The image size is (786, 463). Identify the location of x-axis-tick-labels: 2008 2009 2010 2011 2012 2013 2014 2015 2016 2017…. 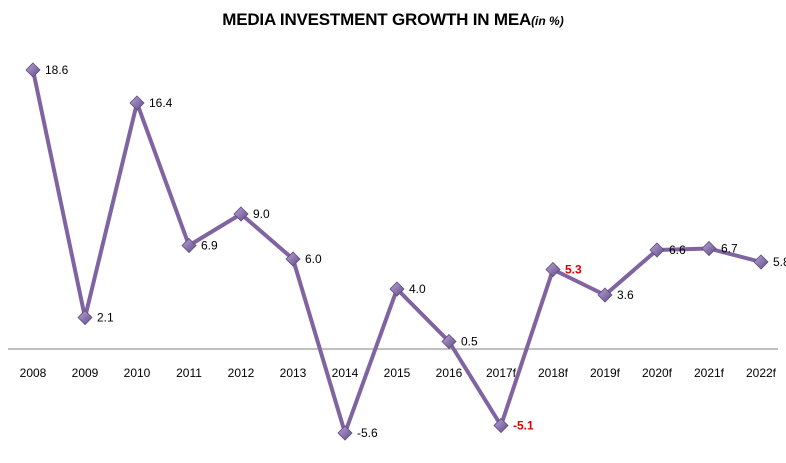
(398, 373).